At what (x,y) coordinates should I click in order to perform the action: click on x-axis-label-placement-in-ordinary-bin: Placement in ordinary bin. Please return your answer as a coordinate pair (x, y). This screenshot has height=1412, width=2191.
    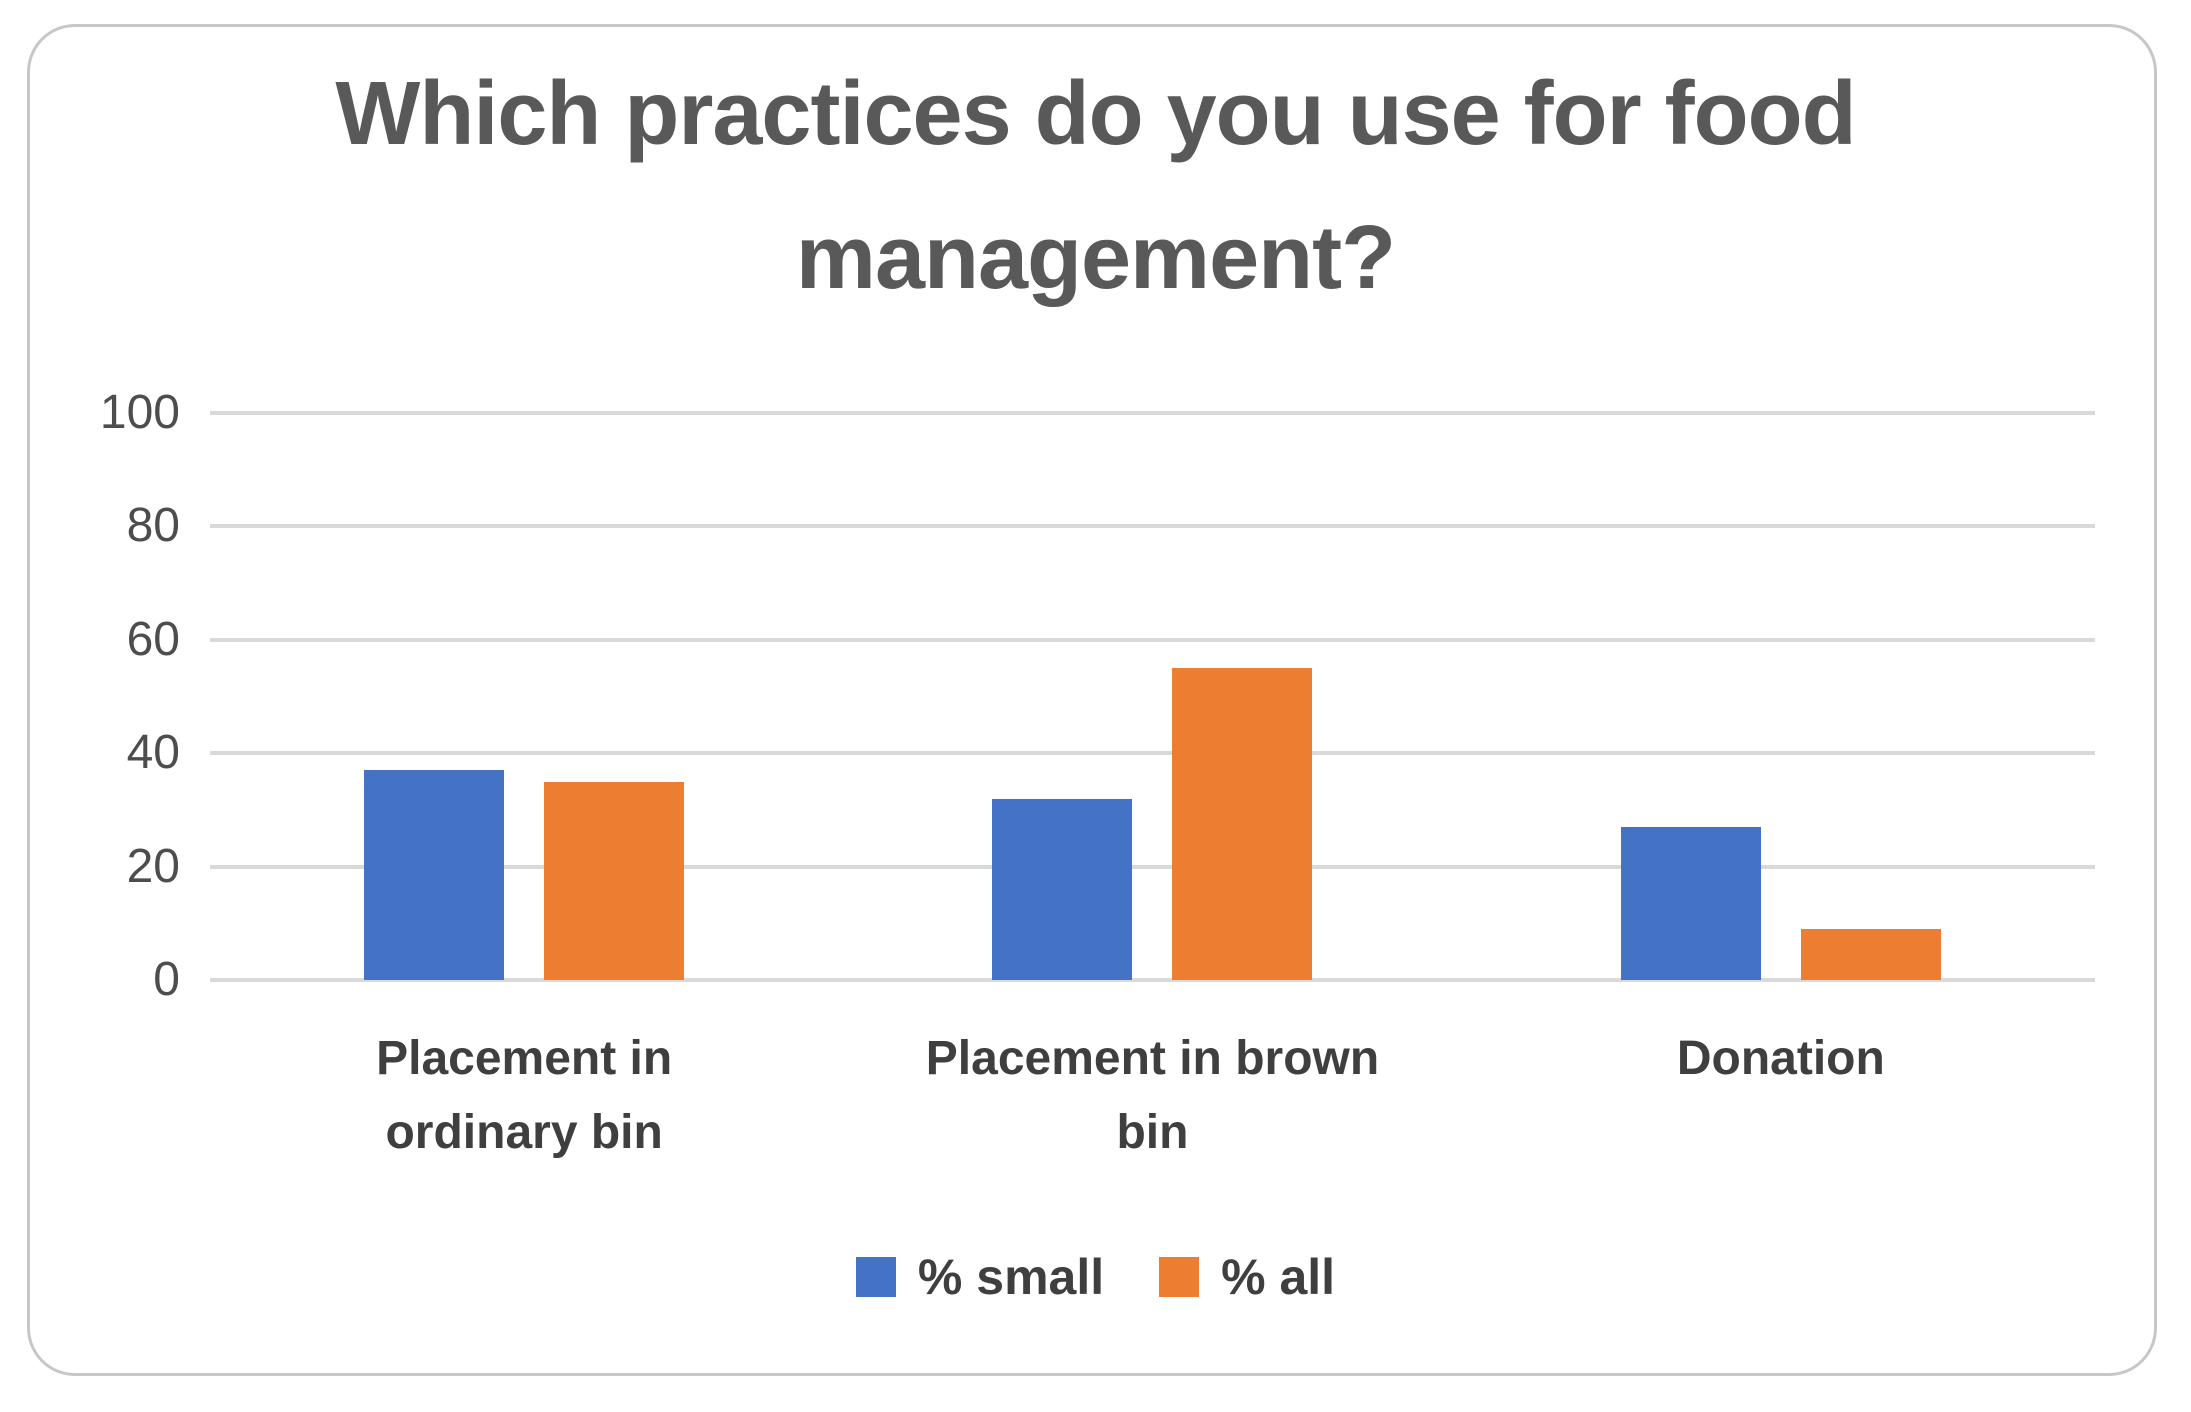
    Looking at the image, I should click on (524, 1096).